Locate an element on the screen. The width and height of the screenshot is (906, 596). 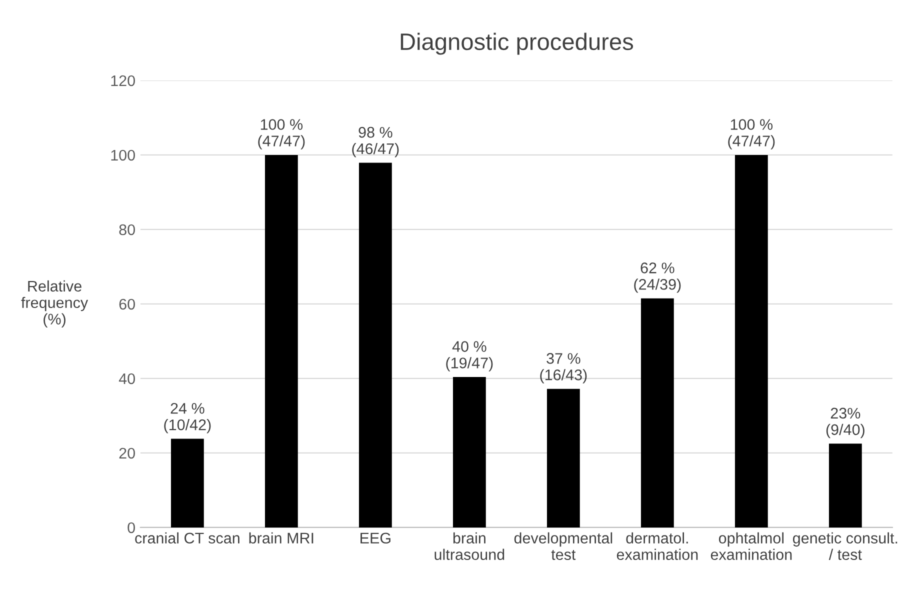
data-label: 24 % (10/42) is located at coordinates (187, 418).